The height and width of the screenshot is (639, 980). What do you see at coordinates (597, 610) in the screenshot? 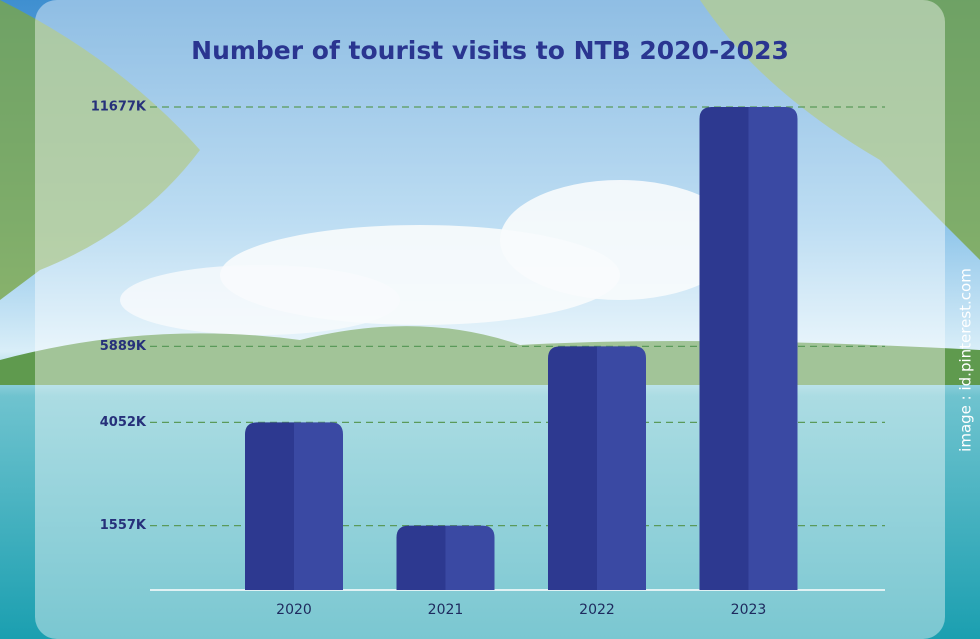
I see `x-tick-label: 2022` at bounding box center [597, 610].